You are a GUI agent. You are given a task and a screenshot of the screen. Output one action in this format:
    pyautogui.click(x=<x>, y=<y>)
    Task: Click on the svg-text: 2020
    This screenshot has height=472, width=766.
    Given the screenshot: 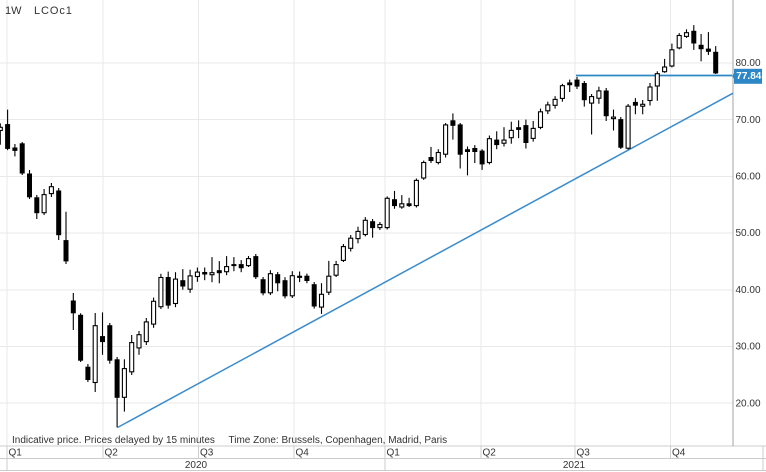 What is the action you would take?
    pyautogui.click(x=196, y=465)
    